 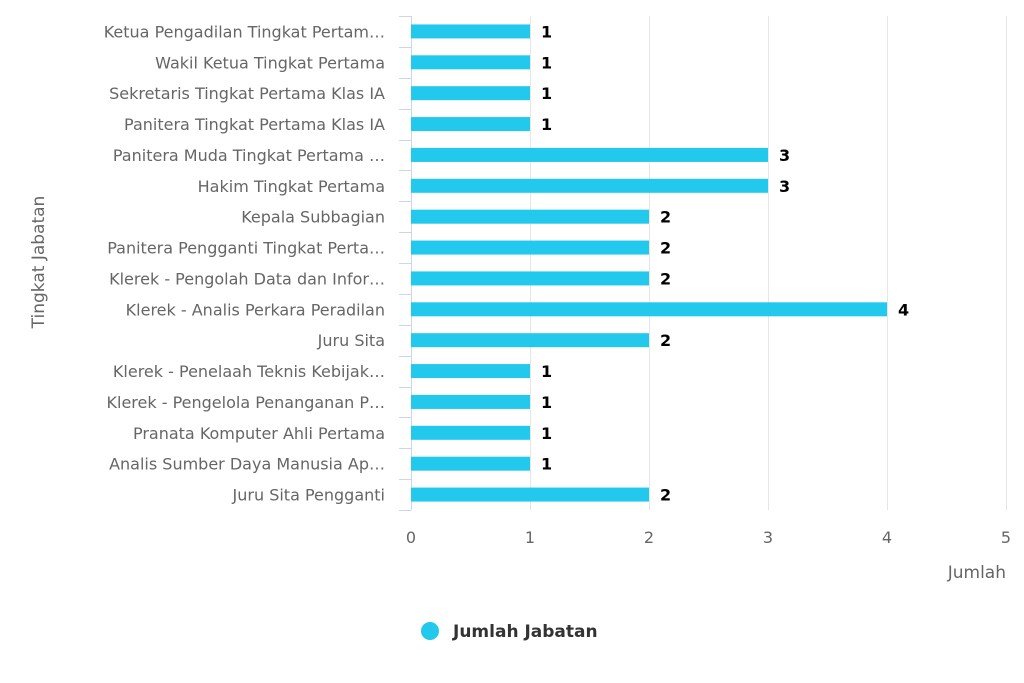 What do you see at coordinates (255, 309) in the screenshot?
I see `category-label: Klerek - Analis Perkara Peradilan` at bounding box center [255, 309].